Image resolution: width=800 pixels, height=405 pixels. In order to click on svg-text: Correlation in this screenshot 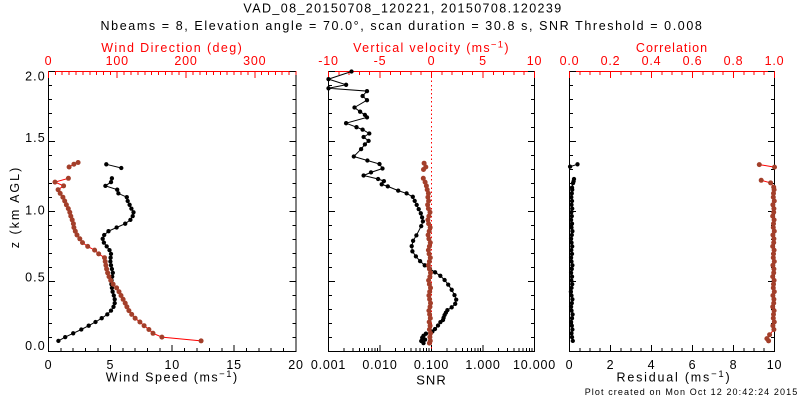, I will do `click(672, 48)`.